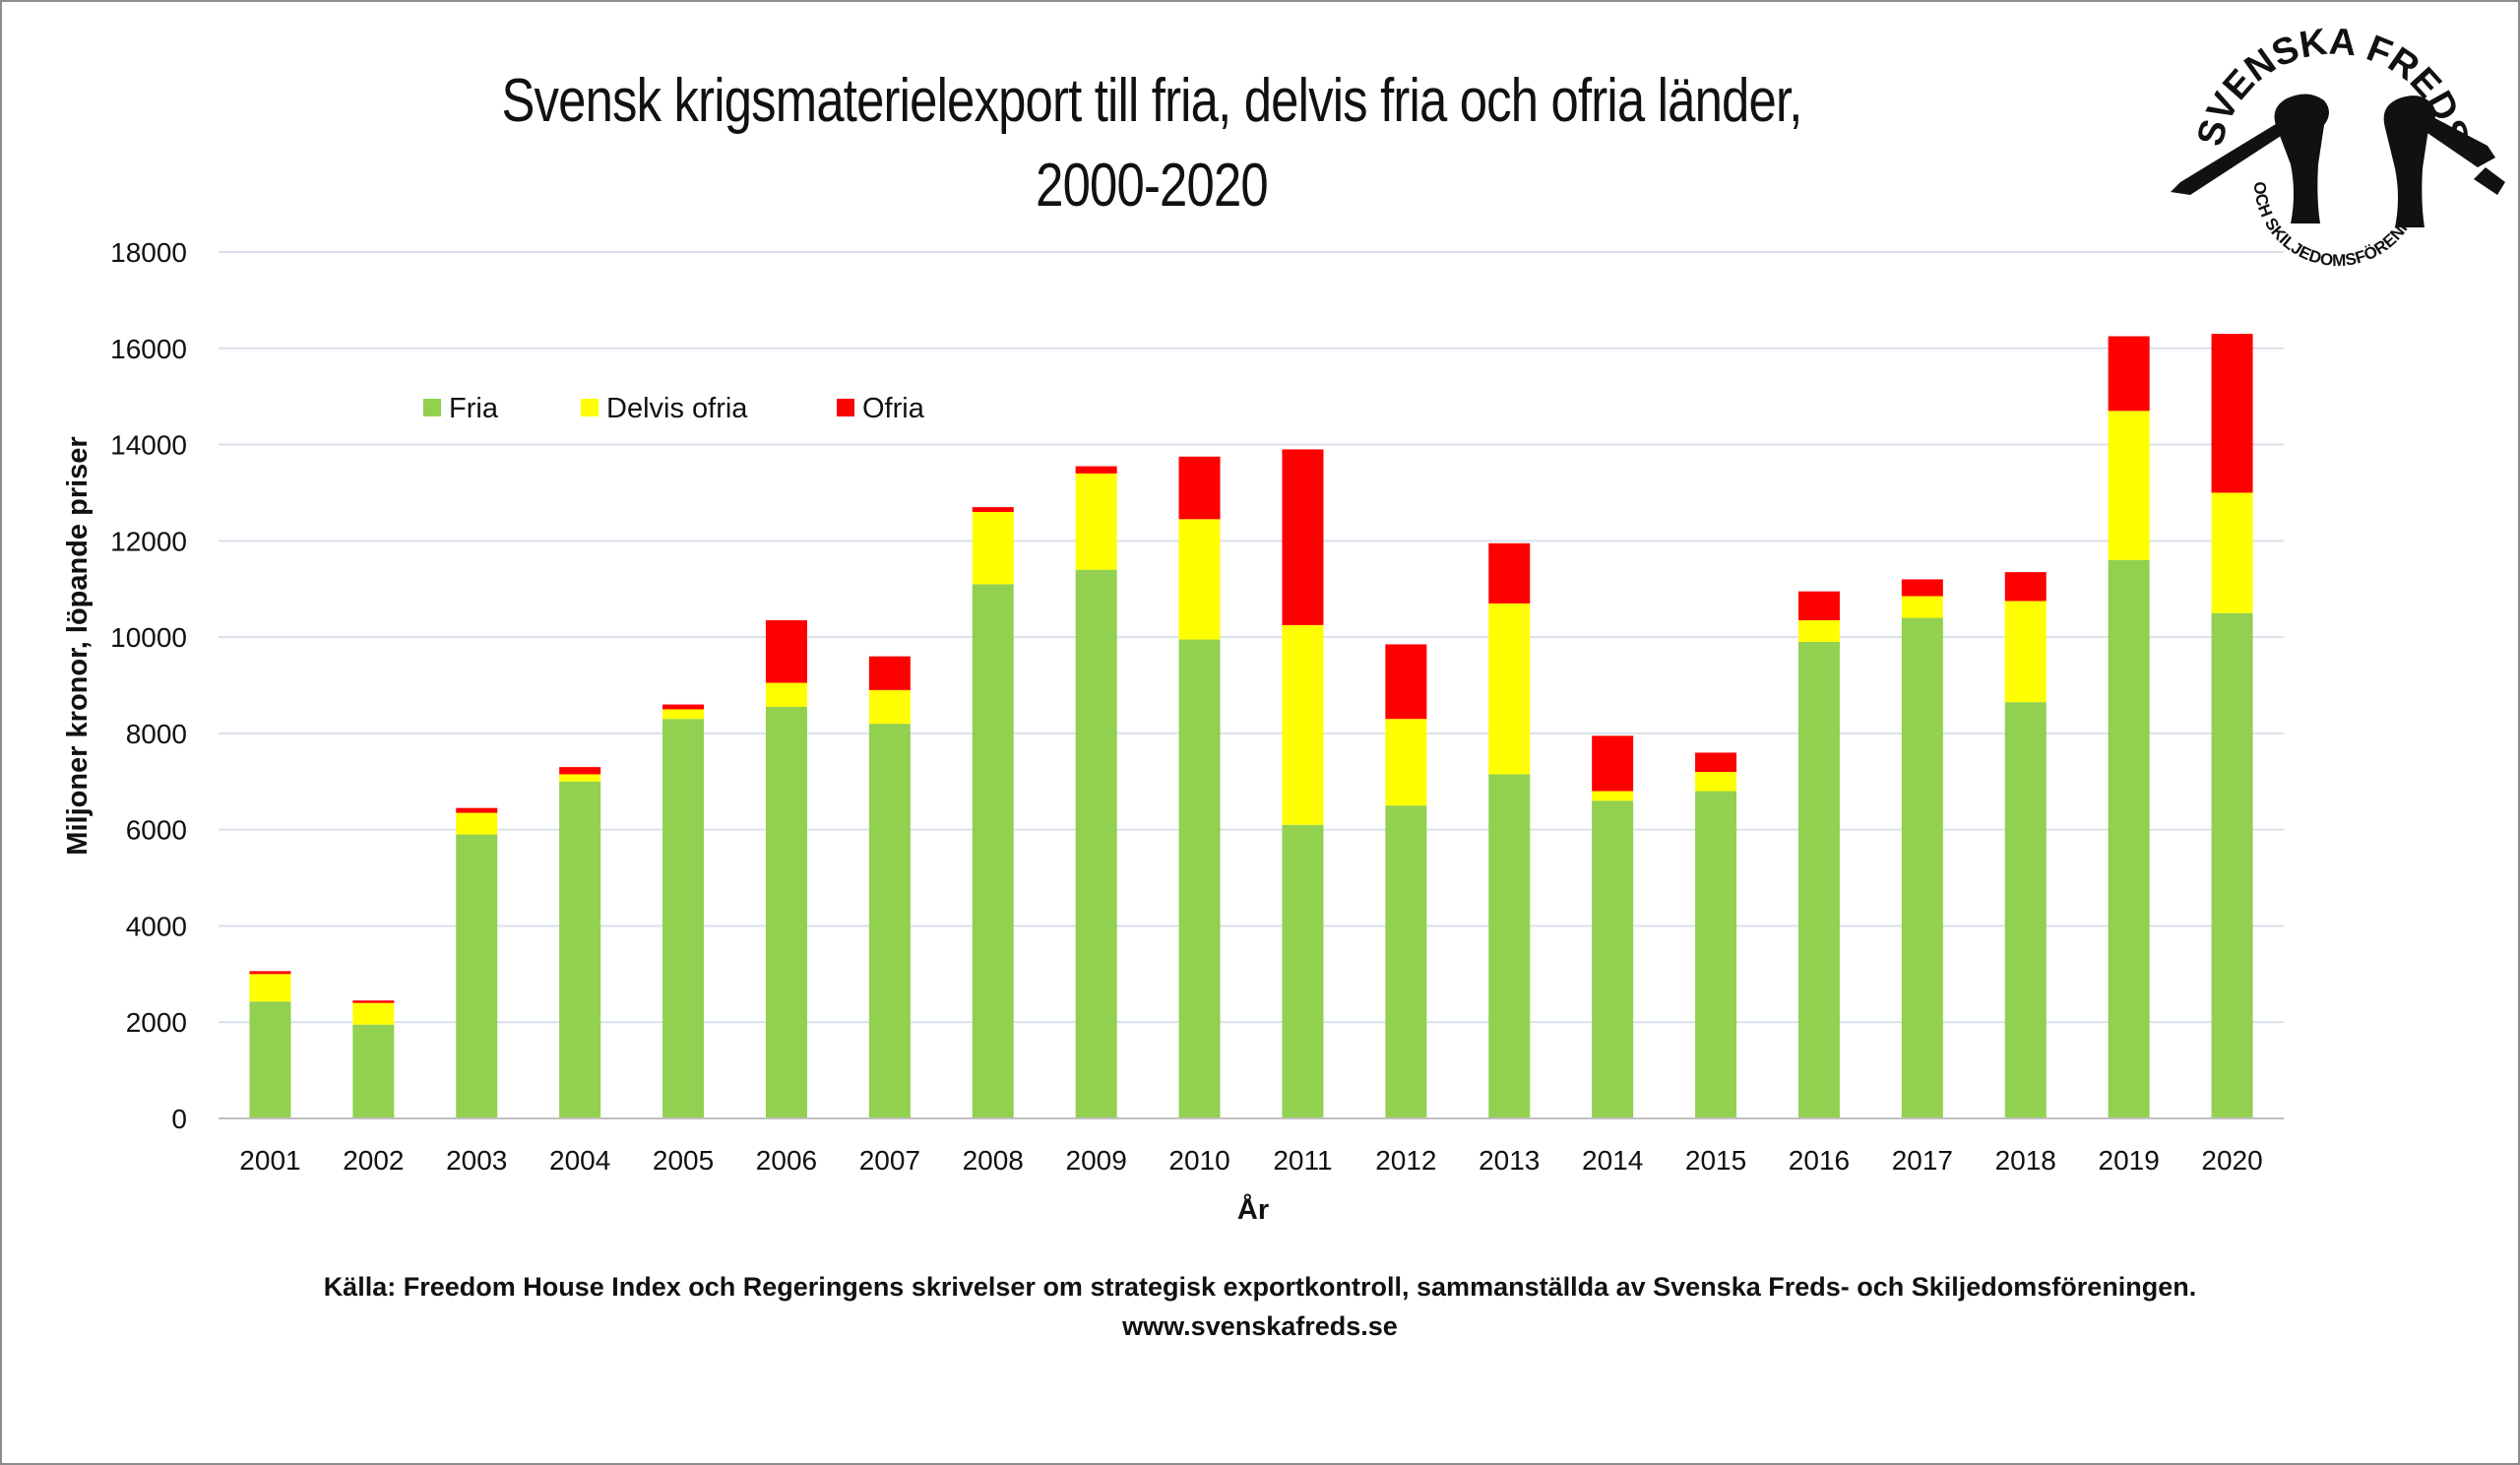 Image resolution: width=2520 pixels, height=1465 pixels. What do you see at coordinates (148, 541) in the screenshot?
I see `y-tick-label: 12000` at bounding box center [148, 541].